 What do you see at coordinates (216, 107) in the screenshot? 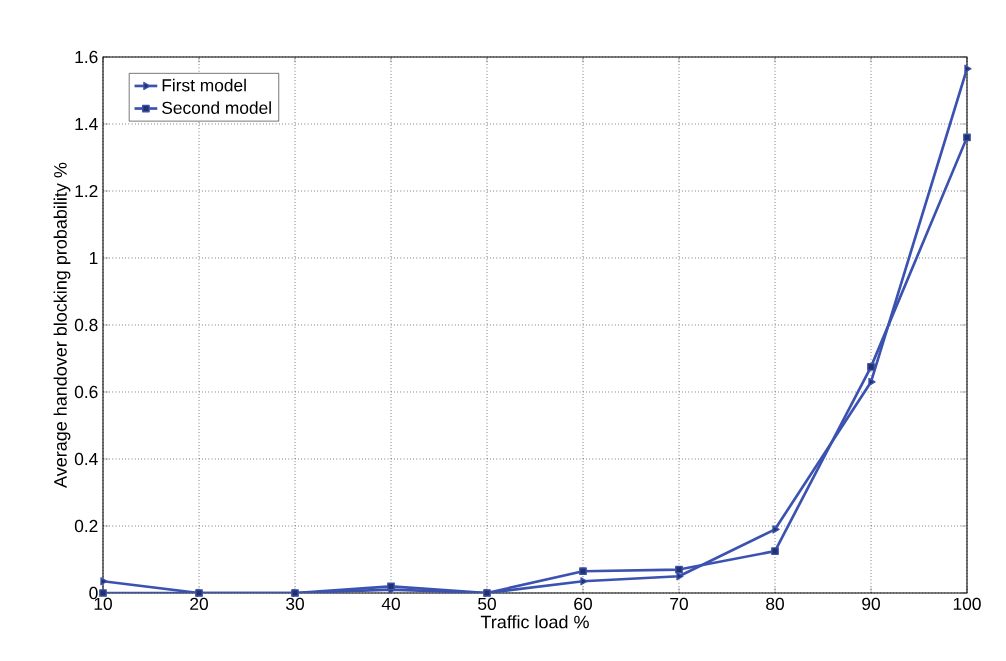
I see `legend-label: Second model` at bounding box center [216, 107].